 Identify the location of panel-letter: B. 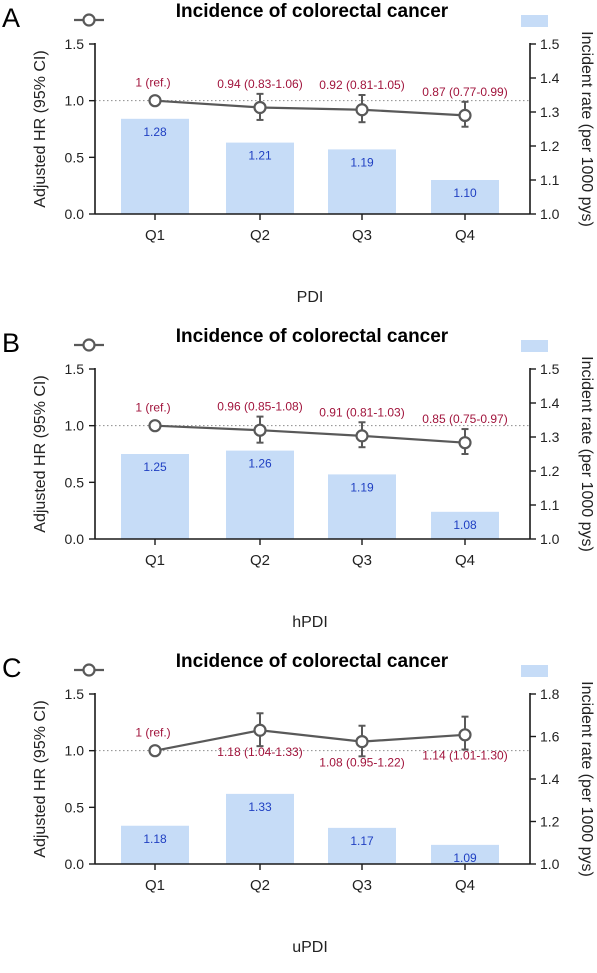
(11, 343).